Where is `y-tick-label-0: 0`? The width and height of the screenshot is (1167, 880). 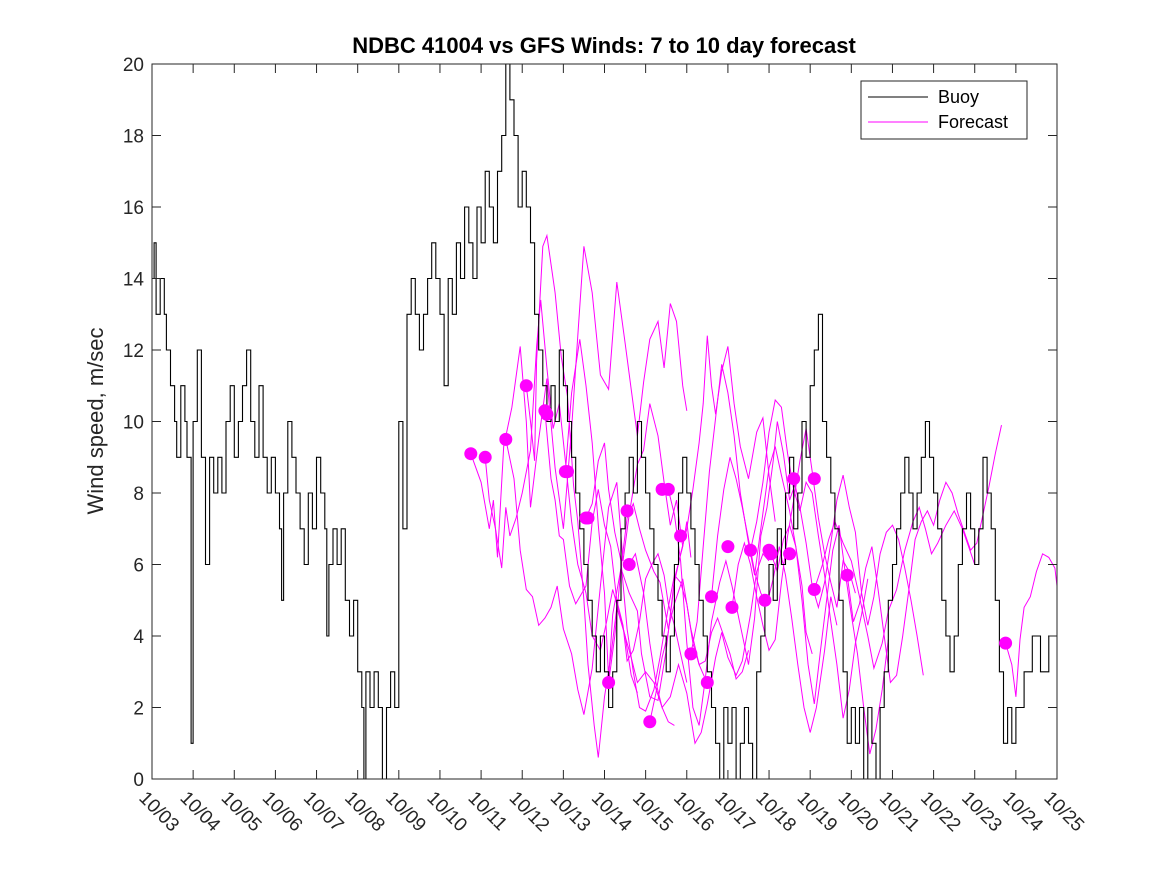 y-tick-label-0: 0 is located at coordinates (138, 780).